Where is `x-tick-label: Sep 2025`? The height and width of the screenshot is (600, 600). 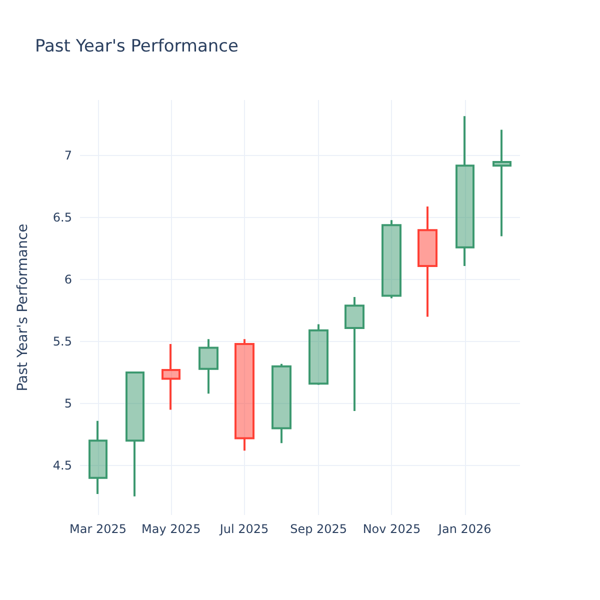
x-tick-label: Sep 2025 is located at coordinates (319, 529).